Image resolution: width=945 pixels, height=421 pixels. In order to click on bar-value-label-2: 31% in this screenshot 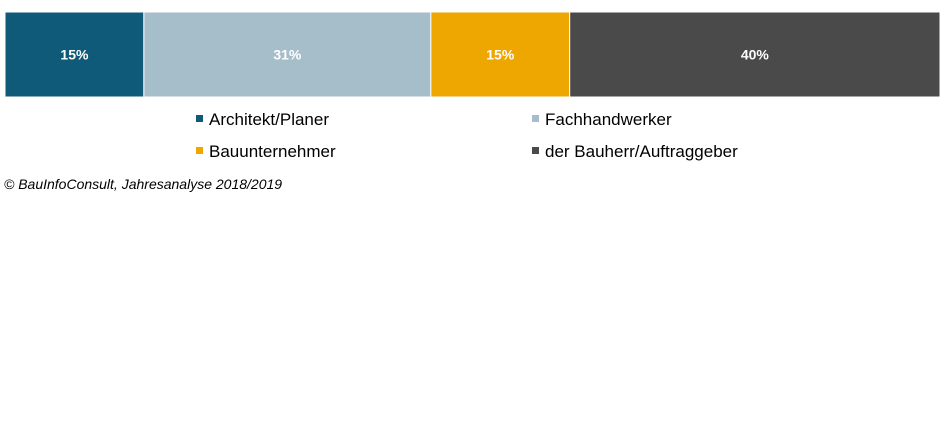, I will do `click(287, 55)`.